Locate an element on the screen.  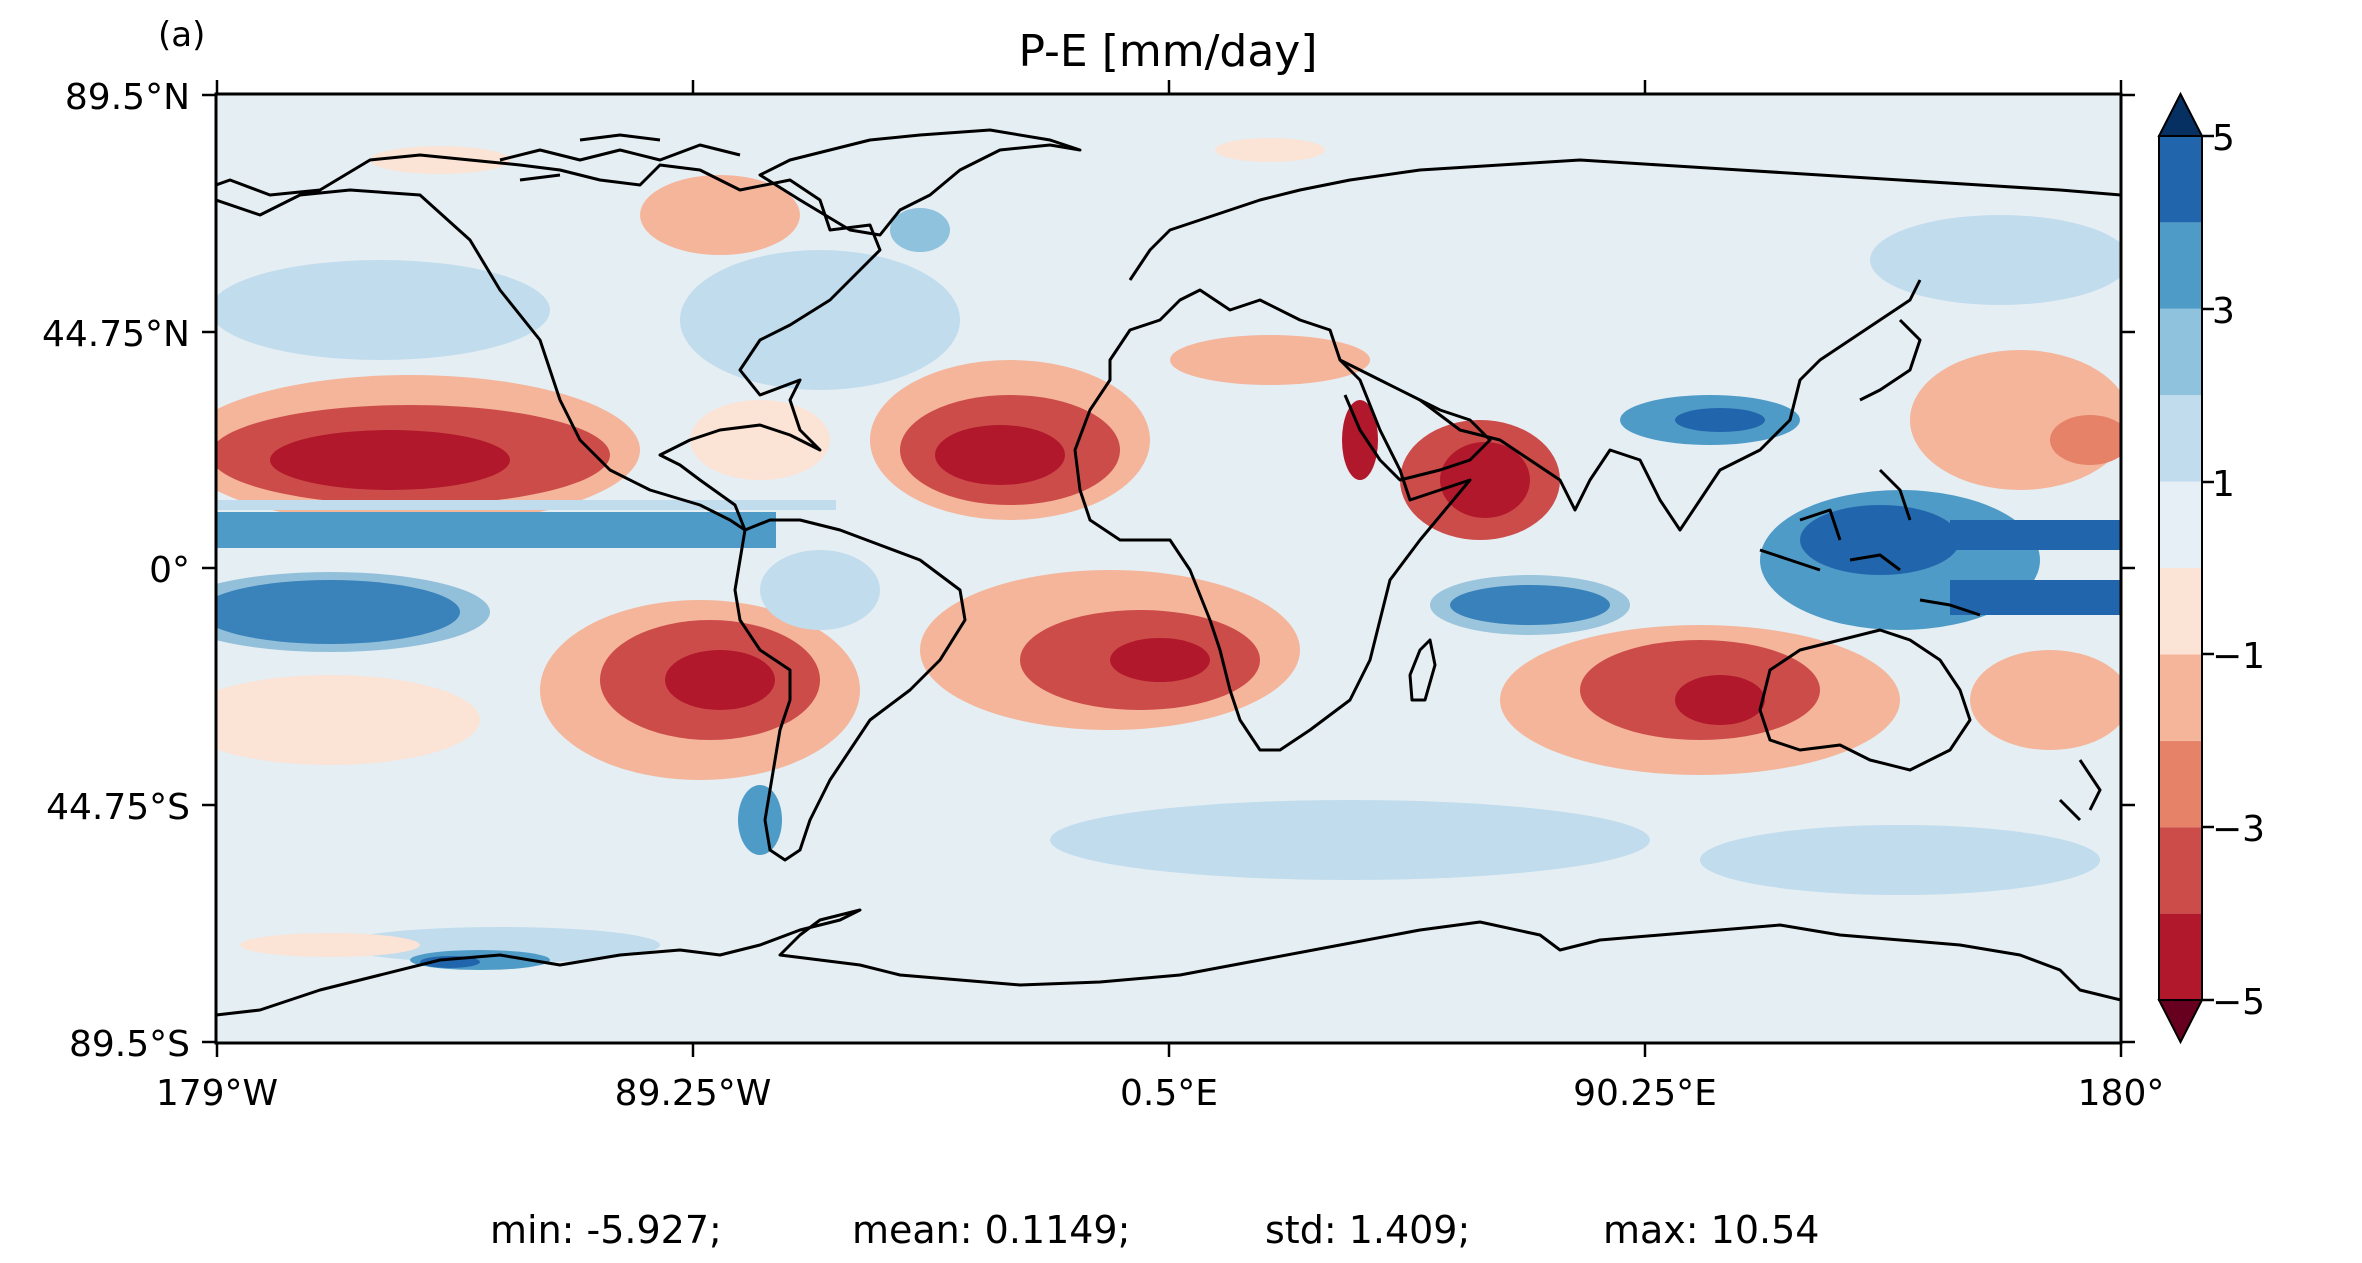
pe-region-greenland is located at coordinates (720, 215).